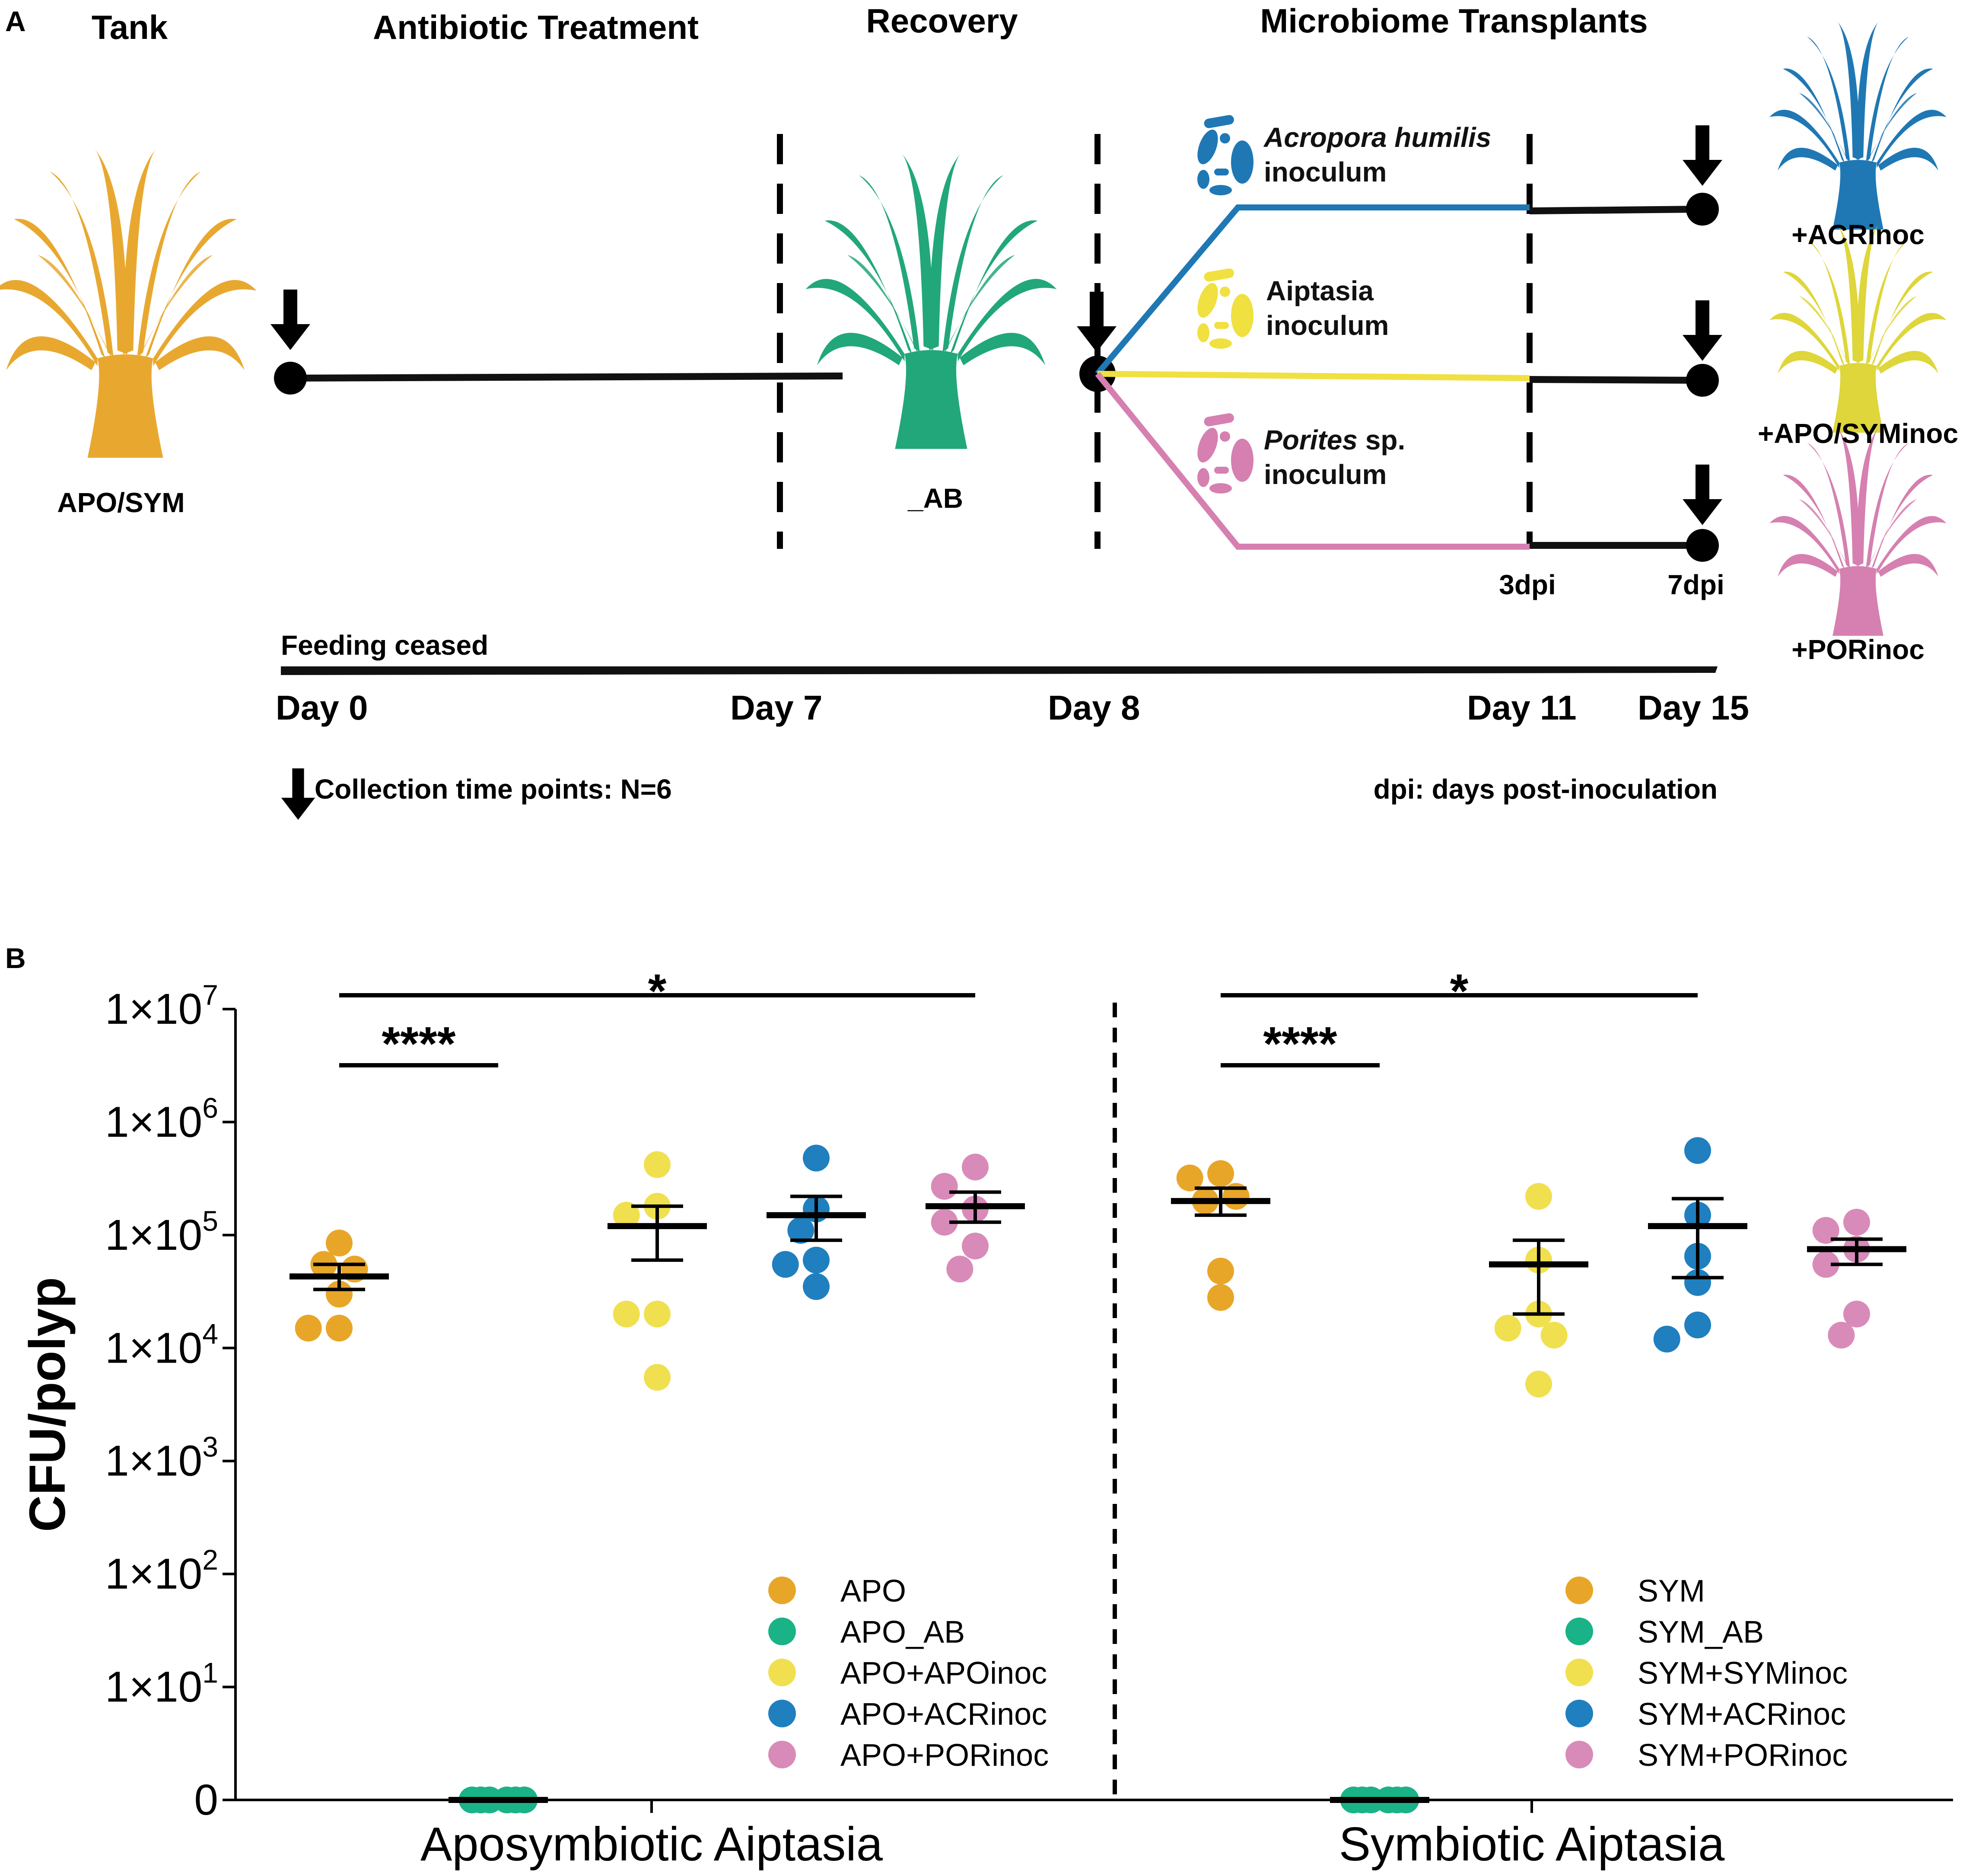 The image size is (1966, 1876). Describe the element at coordinates (536, 27) in the screenshot. I see `stage-title-antibiotic: Antibiotic Treatment` at that location.